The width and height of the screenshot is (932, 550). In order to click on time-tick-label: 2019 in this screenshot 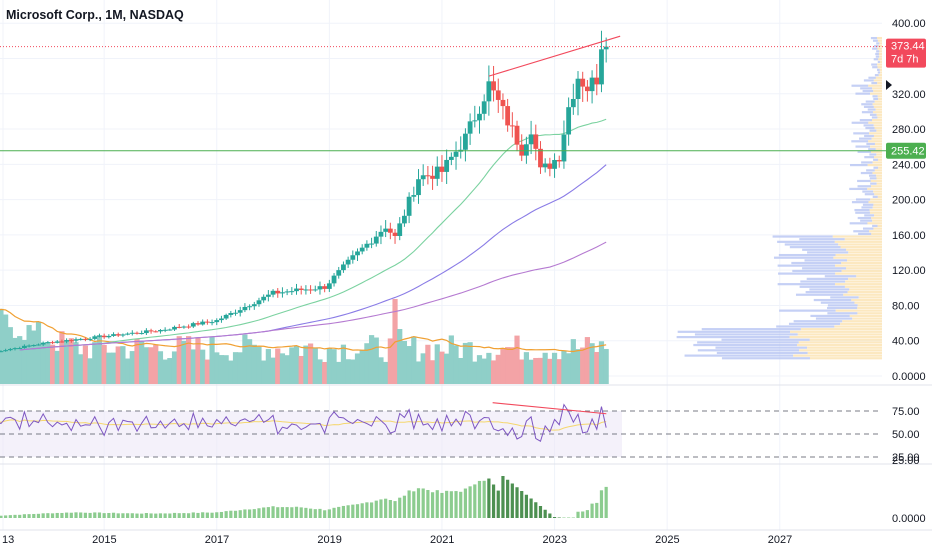, I will do `click(329, 540)`.